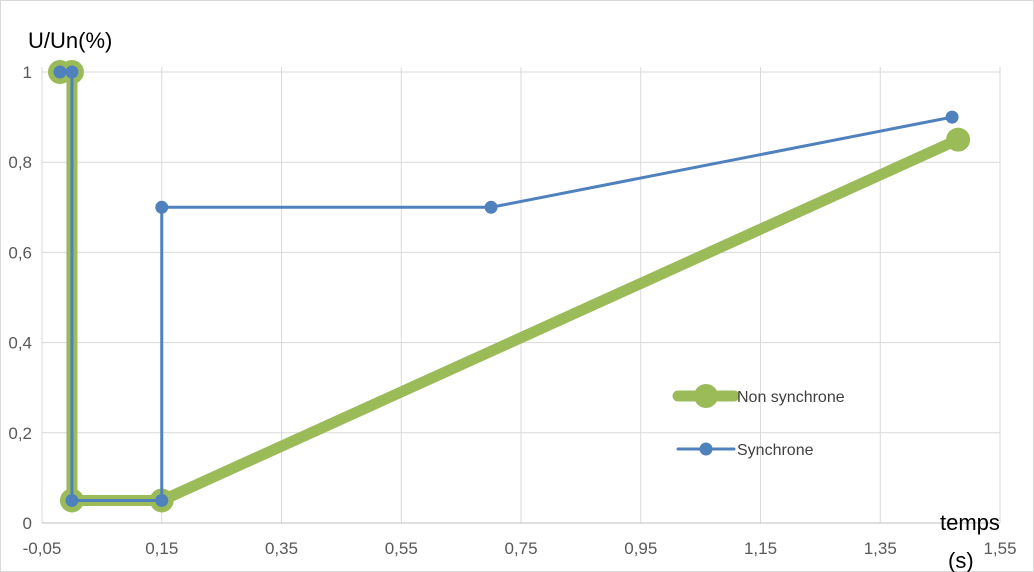 This screenshot has width=1034, height=572. What do you see at coordinates (20, 343) in the screenshot?
I see `y-tick-label: 0,4` at bounding box center [20, 343].